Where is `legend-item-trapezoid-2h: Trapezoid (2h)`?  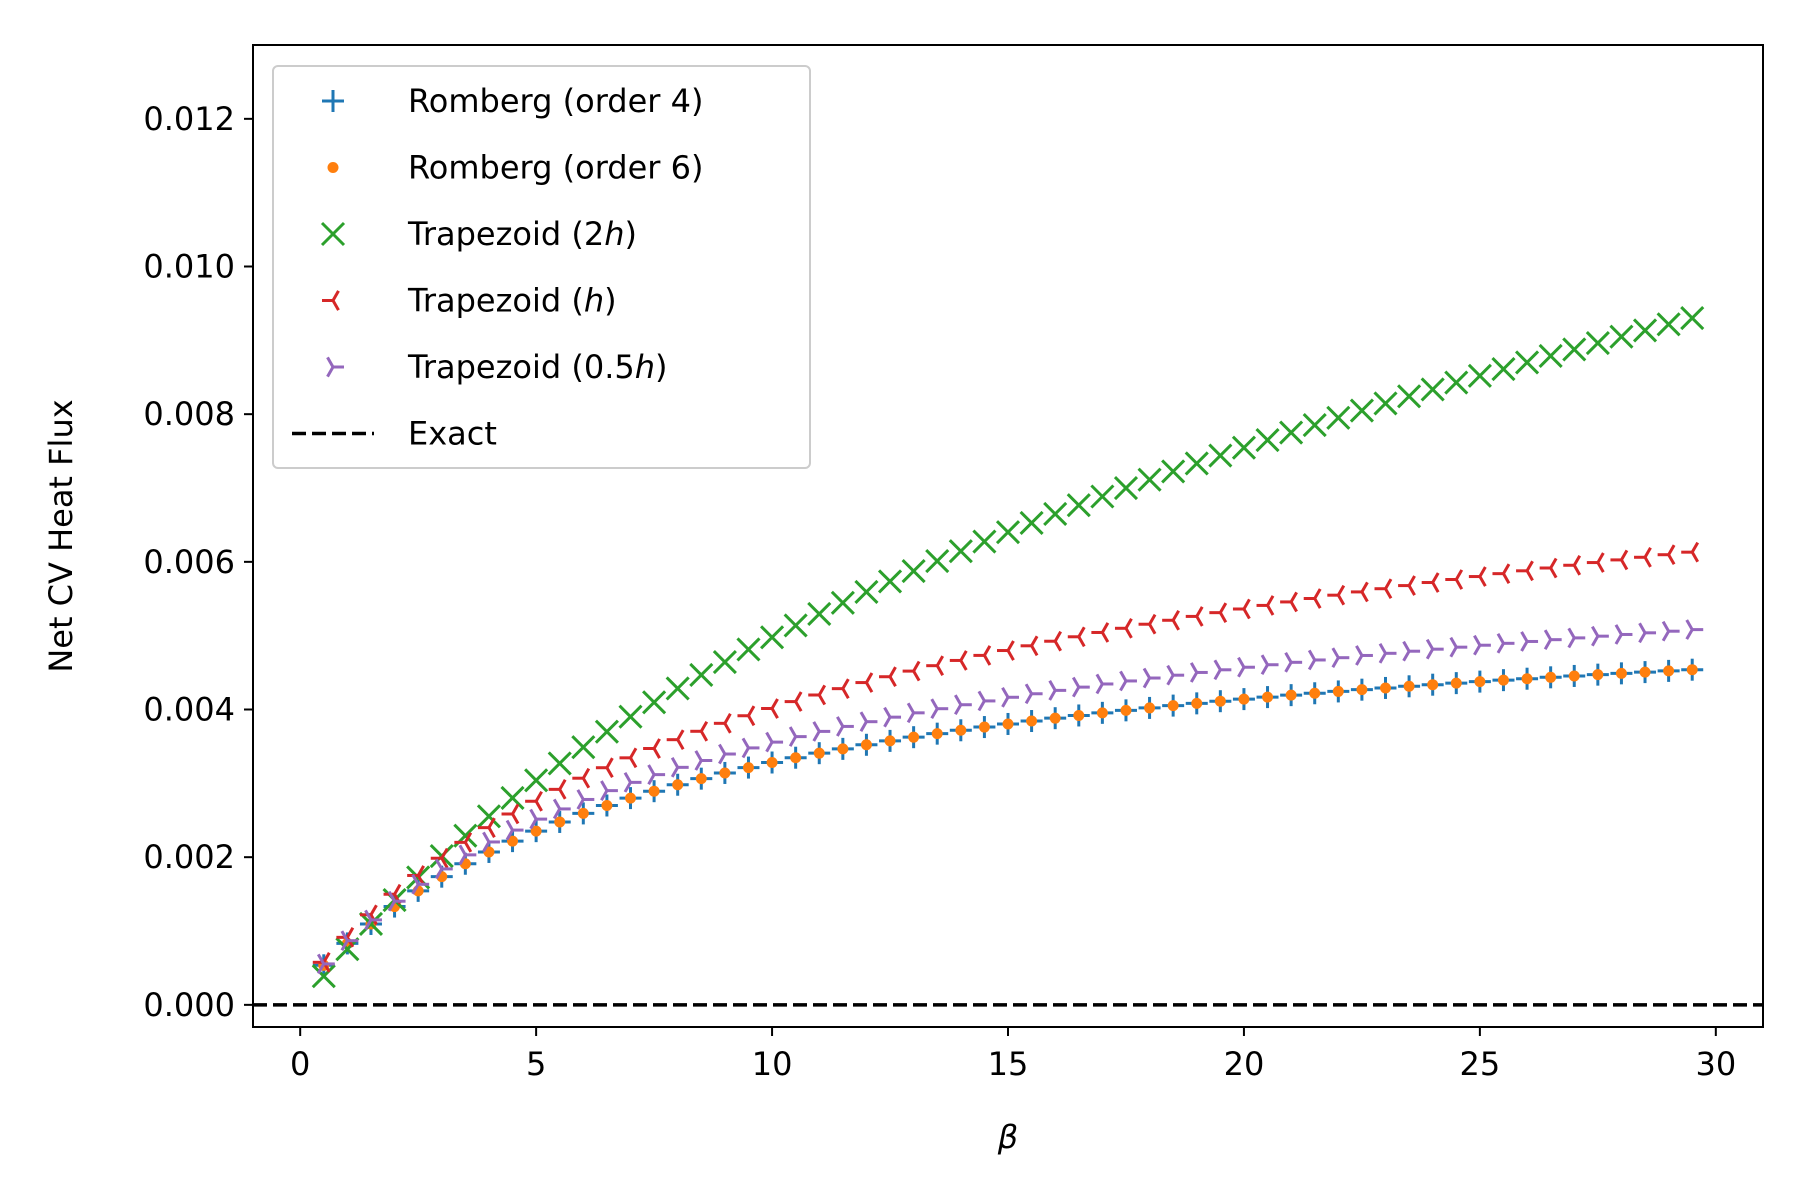
legend-item-trapezoid-2h: Trapezoid (2h) is located at coordinates (478, 234).